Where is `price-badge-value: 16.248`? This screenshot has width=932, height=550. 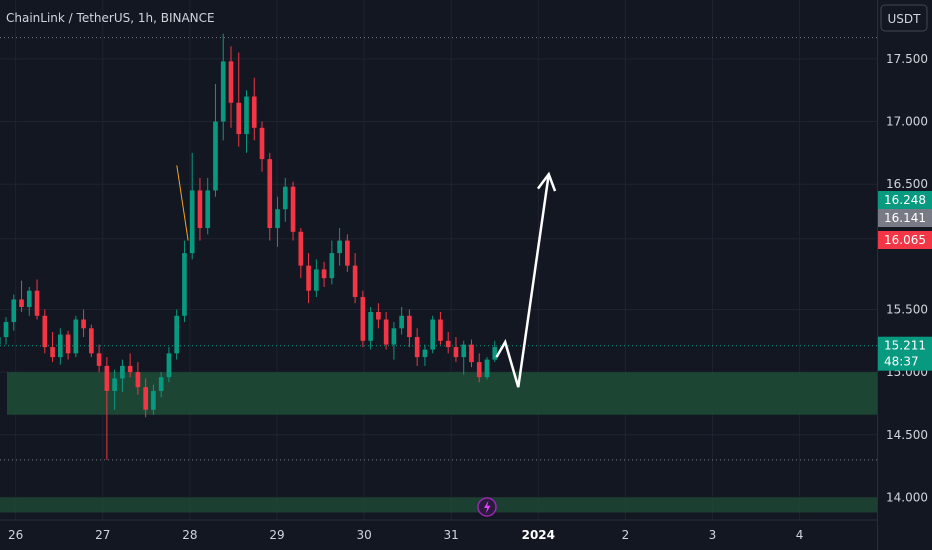 price-badge-value: 16.248 is located at coordinates (905, 200).